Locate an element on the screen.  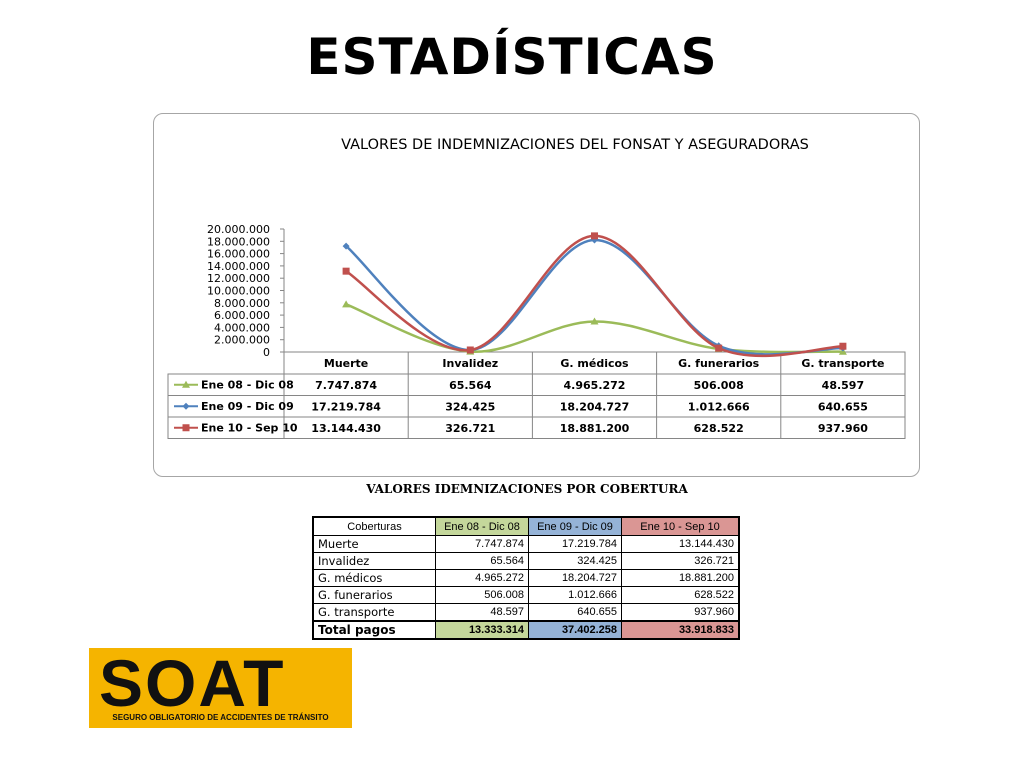
cell-value: 326.721 is located at coordinates (680, 561).